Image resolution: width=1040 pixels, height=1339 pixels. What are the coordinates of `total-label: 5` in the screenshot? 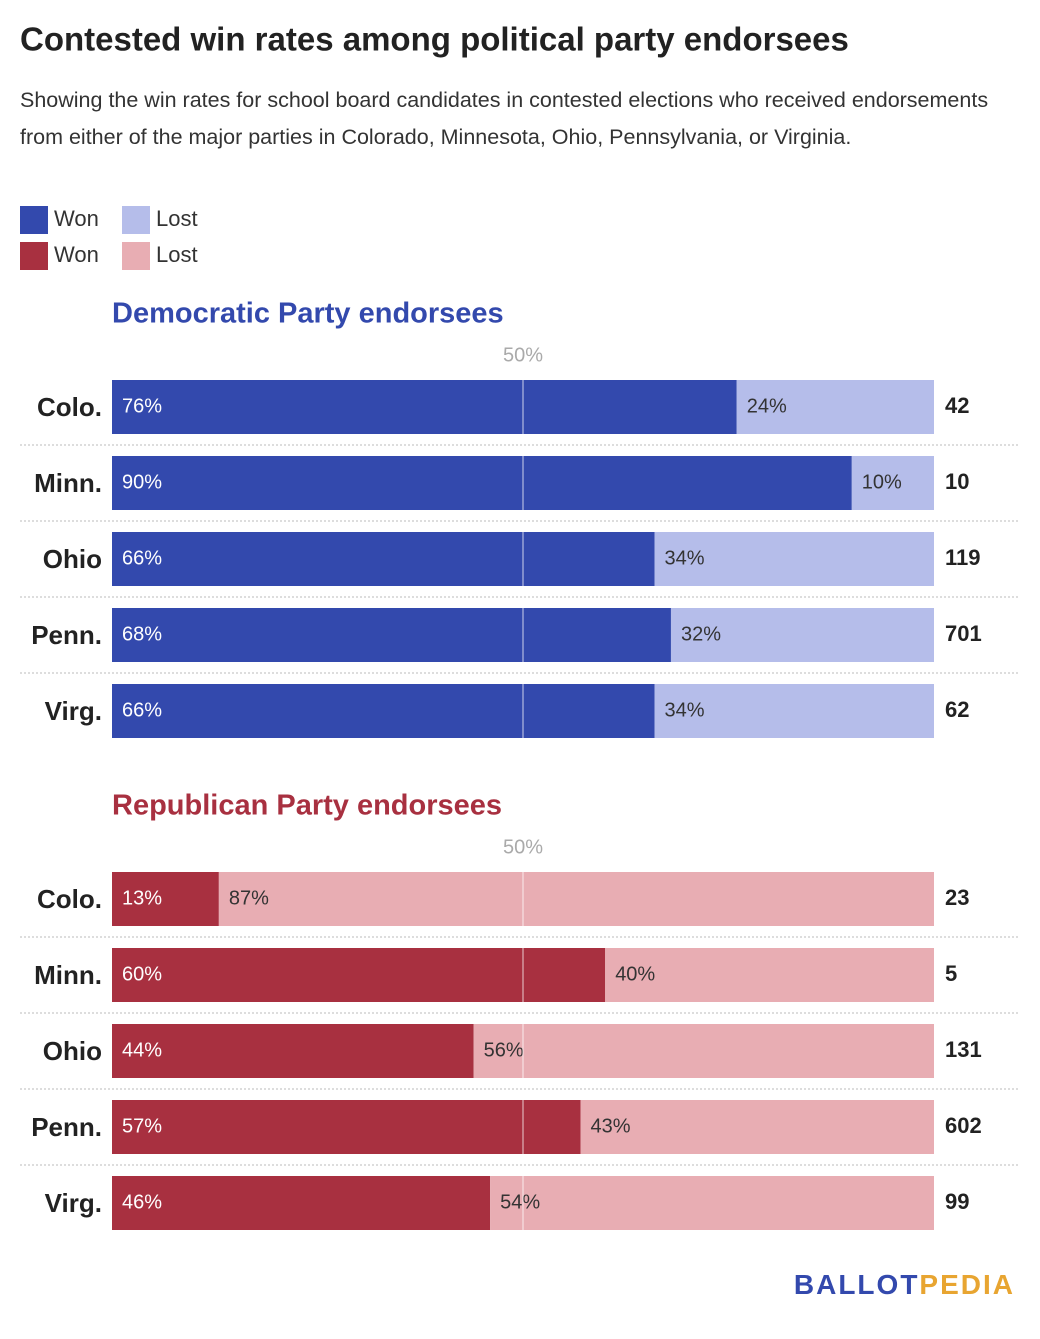 It's located at (951, 973).